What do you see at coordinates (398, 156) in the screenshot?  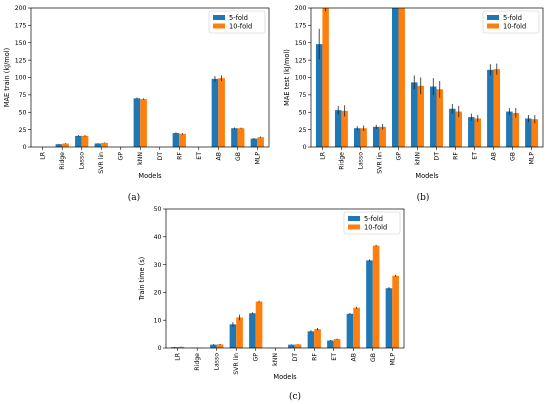 I see `x-tick-label: GP` at bounding box center [398, 156].